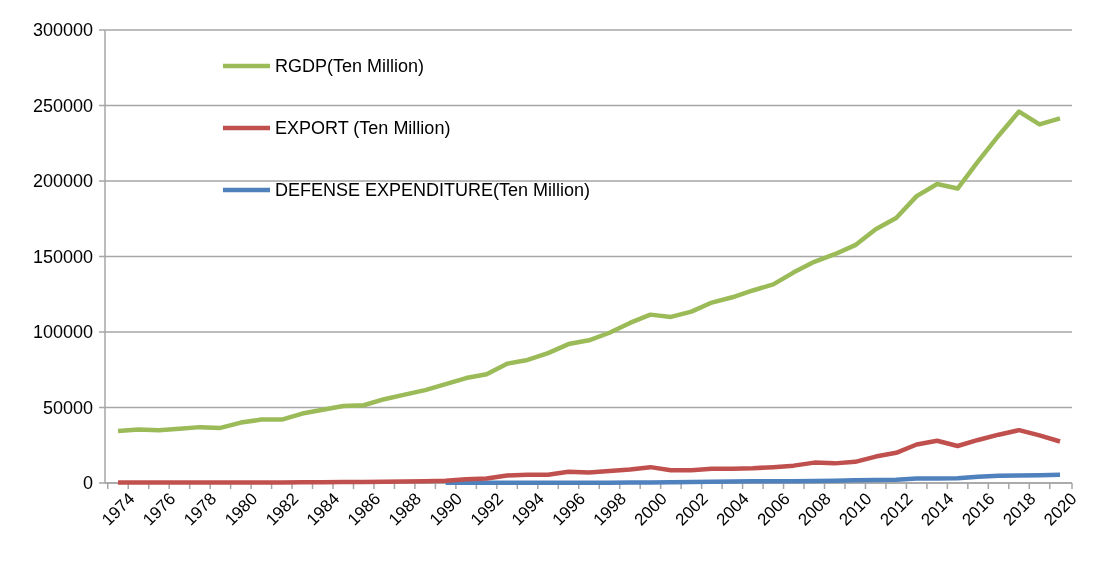 The width and height of the screenshot is (1094, 562). Describe the element at coordinates (62, 105) in the screenshot. I see `y-tick-label: 250000` at that location.